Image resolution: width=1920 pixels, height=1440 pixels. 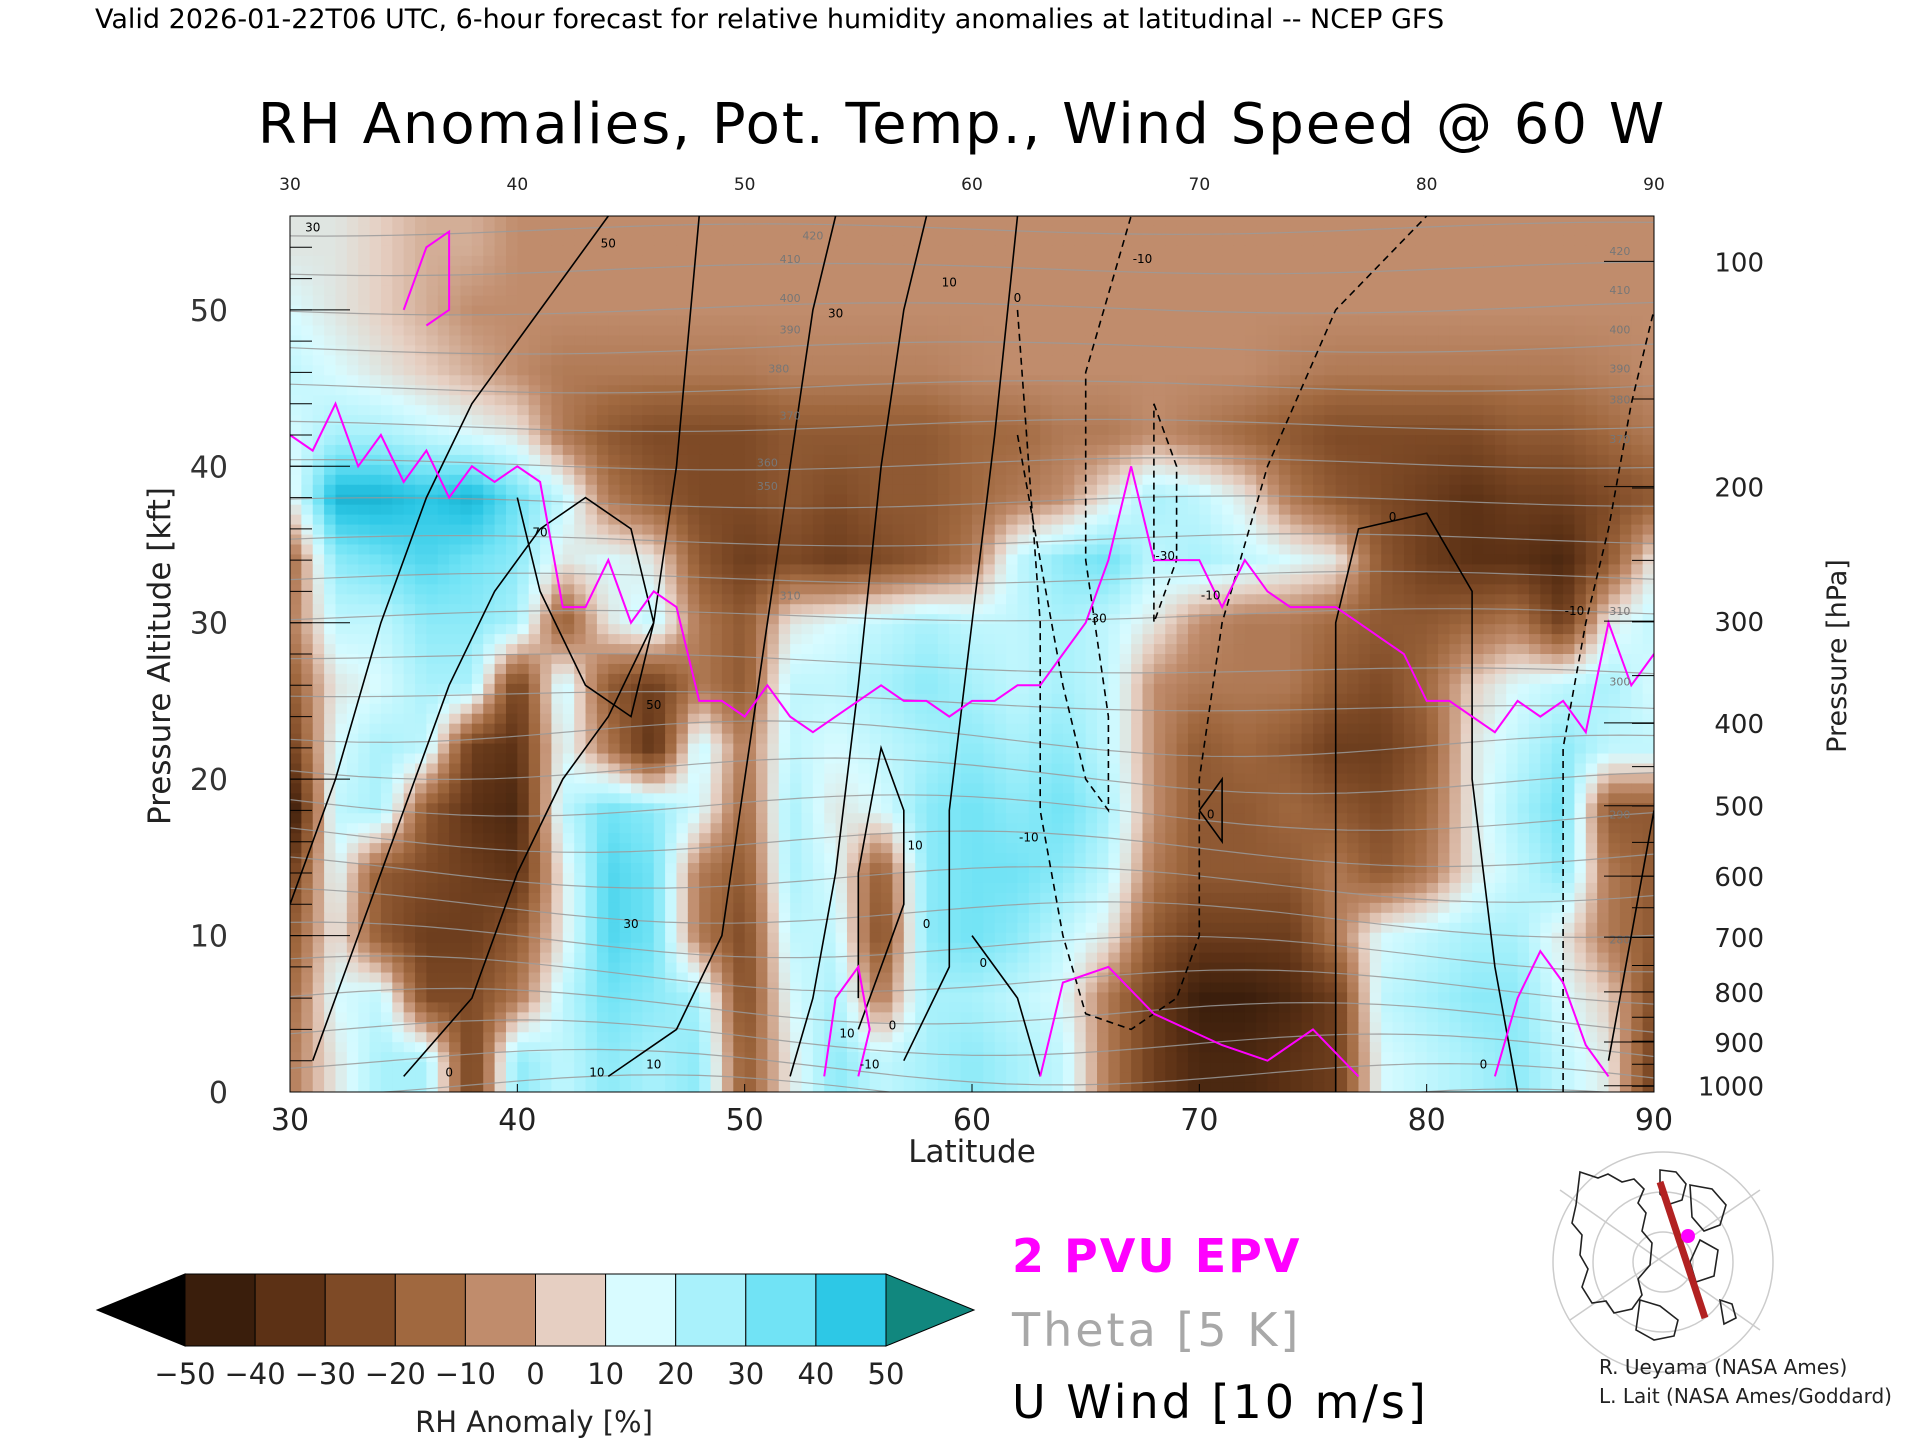 What do you see at coordinates (1427, 185) in the screenshot?
I see `x-top-tick-label: 80` at bounding box center [1427, 185].